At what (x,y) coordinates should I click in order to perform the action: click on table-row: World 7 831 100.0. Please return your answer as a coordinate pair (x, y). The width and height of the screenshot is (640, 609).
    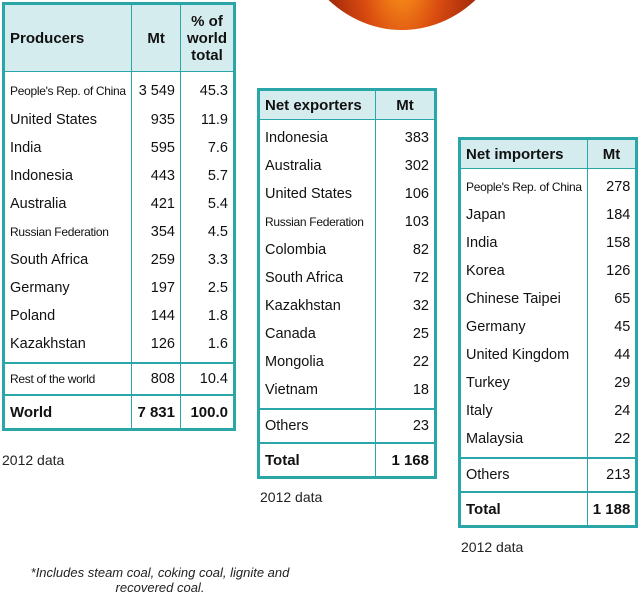
    Looking at the image, I should click on (118, 412).